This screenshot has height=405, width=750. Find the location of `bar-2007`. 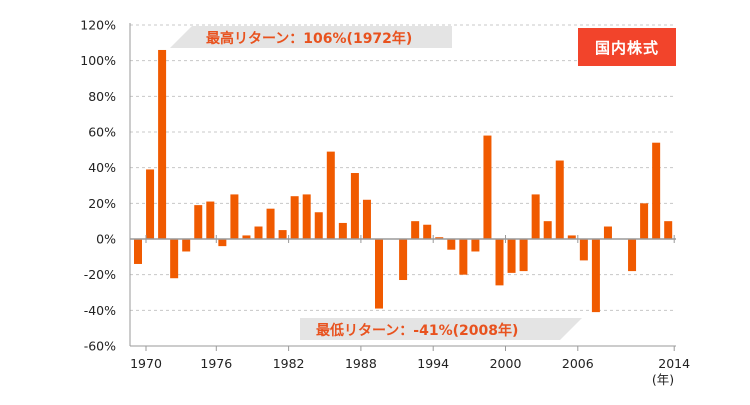

bar-2007 is located at coordinates (583, 250).